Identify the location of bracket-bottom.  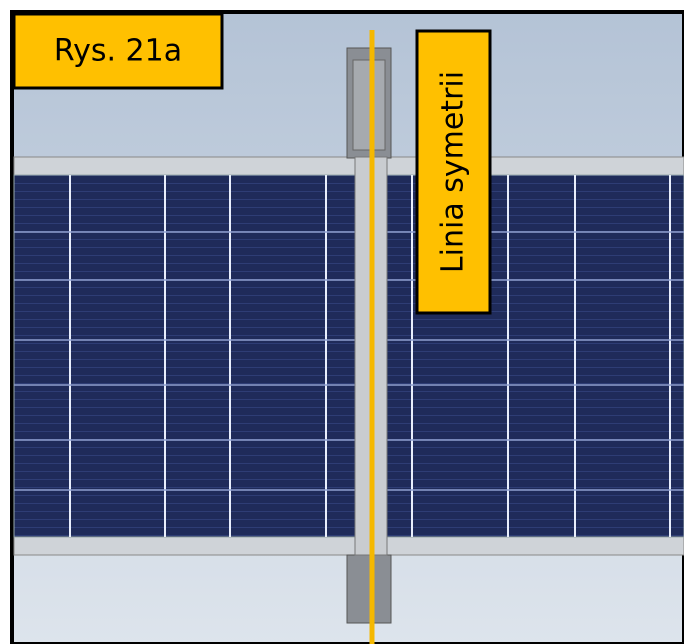
(369, 589).